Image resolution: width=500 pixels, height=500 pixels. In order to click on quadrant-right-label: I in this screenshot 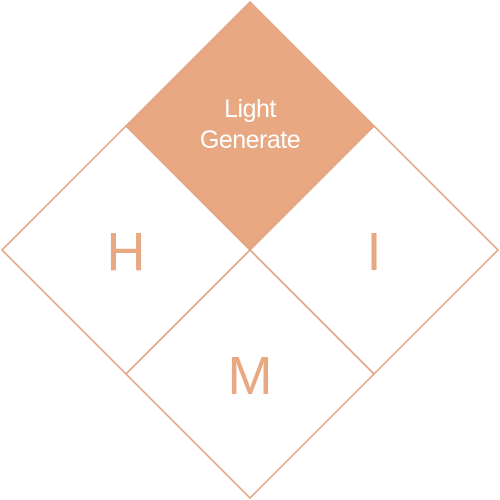, I will do `click(374, 252)`.